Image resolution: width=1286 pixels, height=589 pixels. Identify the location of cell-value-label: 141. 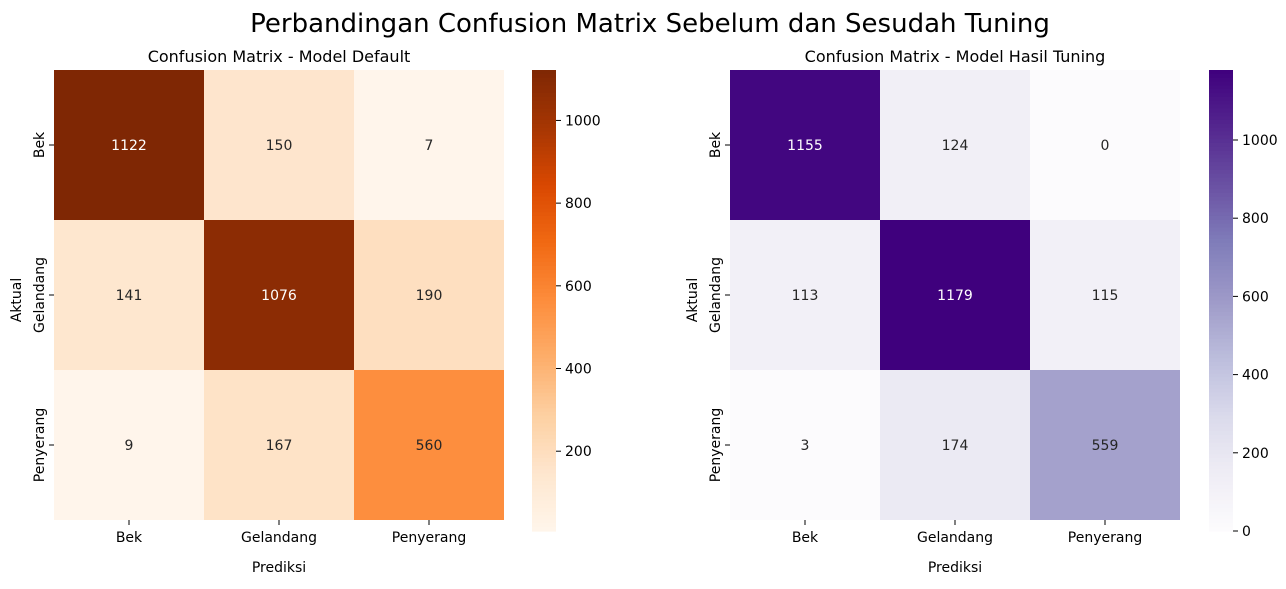
(129, 296).